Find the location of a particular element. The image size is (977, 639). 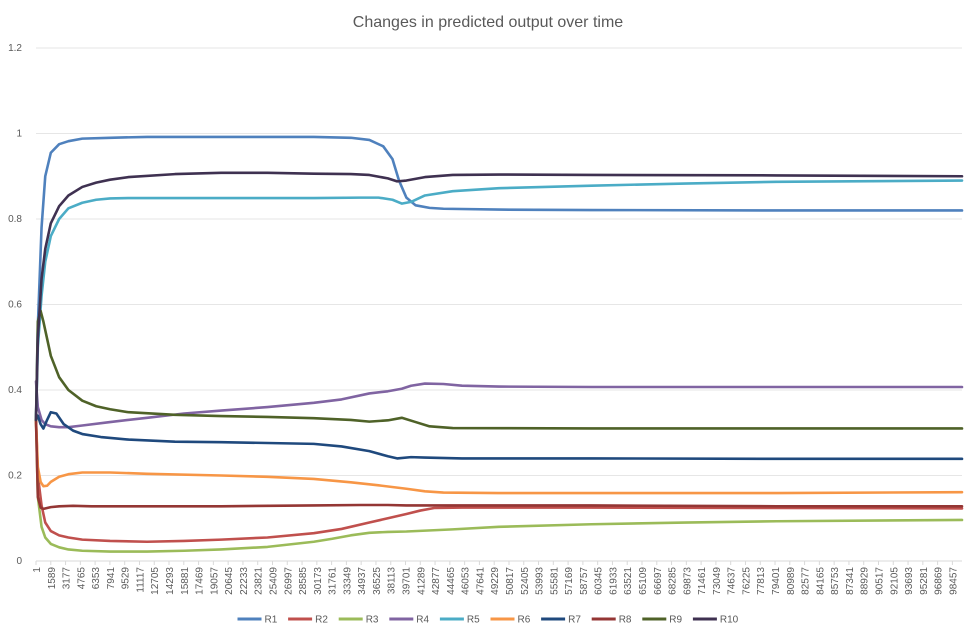

legend-label: R8 is located at coordinates (625, 620).